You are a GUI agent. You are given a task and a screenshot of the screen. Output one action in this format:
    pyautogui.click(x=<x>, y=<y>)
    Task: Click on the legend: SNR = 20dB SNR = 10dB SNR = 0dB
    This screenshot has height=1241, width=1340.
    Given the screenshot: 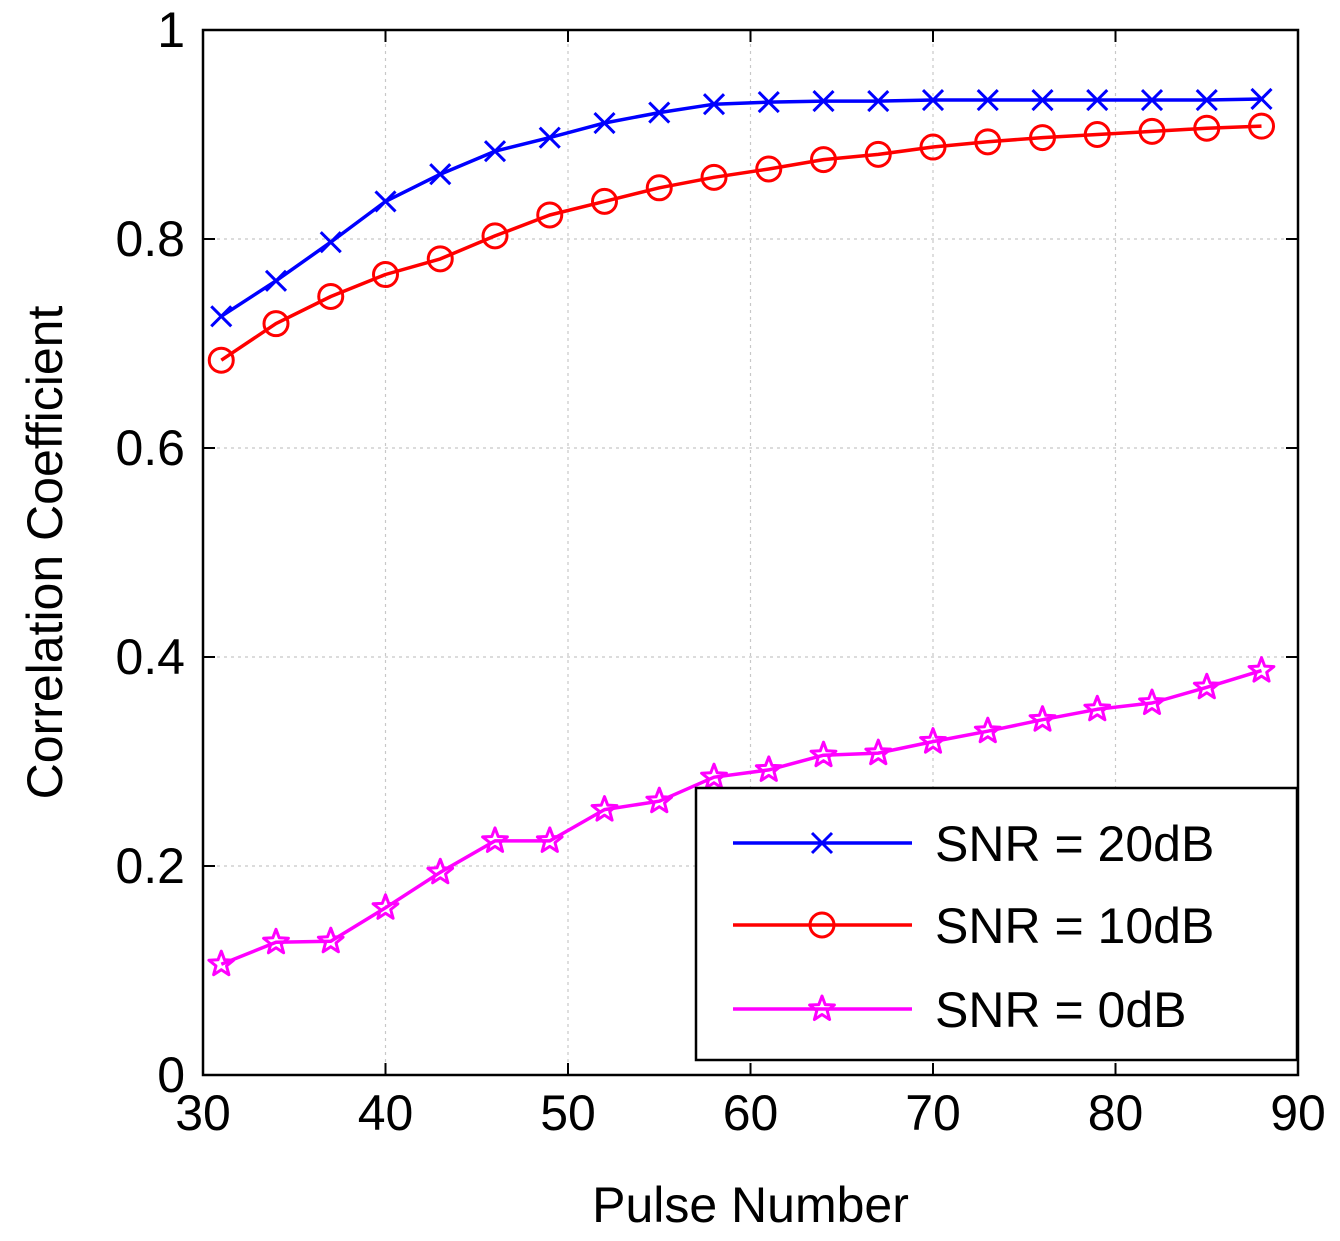 What is the action you would take?
    pyautogui.click(x=996, y=924)
    